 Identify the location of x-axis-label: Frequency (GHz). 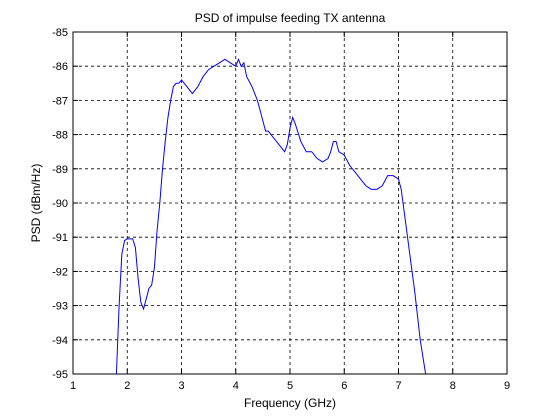
(290, 403).